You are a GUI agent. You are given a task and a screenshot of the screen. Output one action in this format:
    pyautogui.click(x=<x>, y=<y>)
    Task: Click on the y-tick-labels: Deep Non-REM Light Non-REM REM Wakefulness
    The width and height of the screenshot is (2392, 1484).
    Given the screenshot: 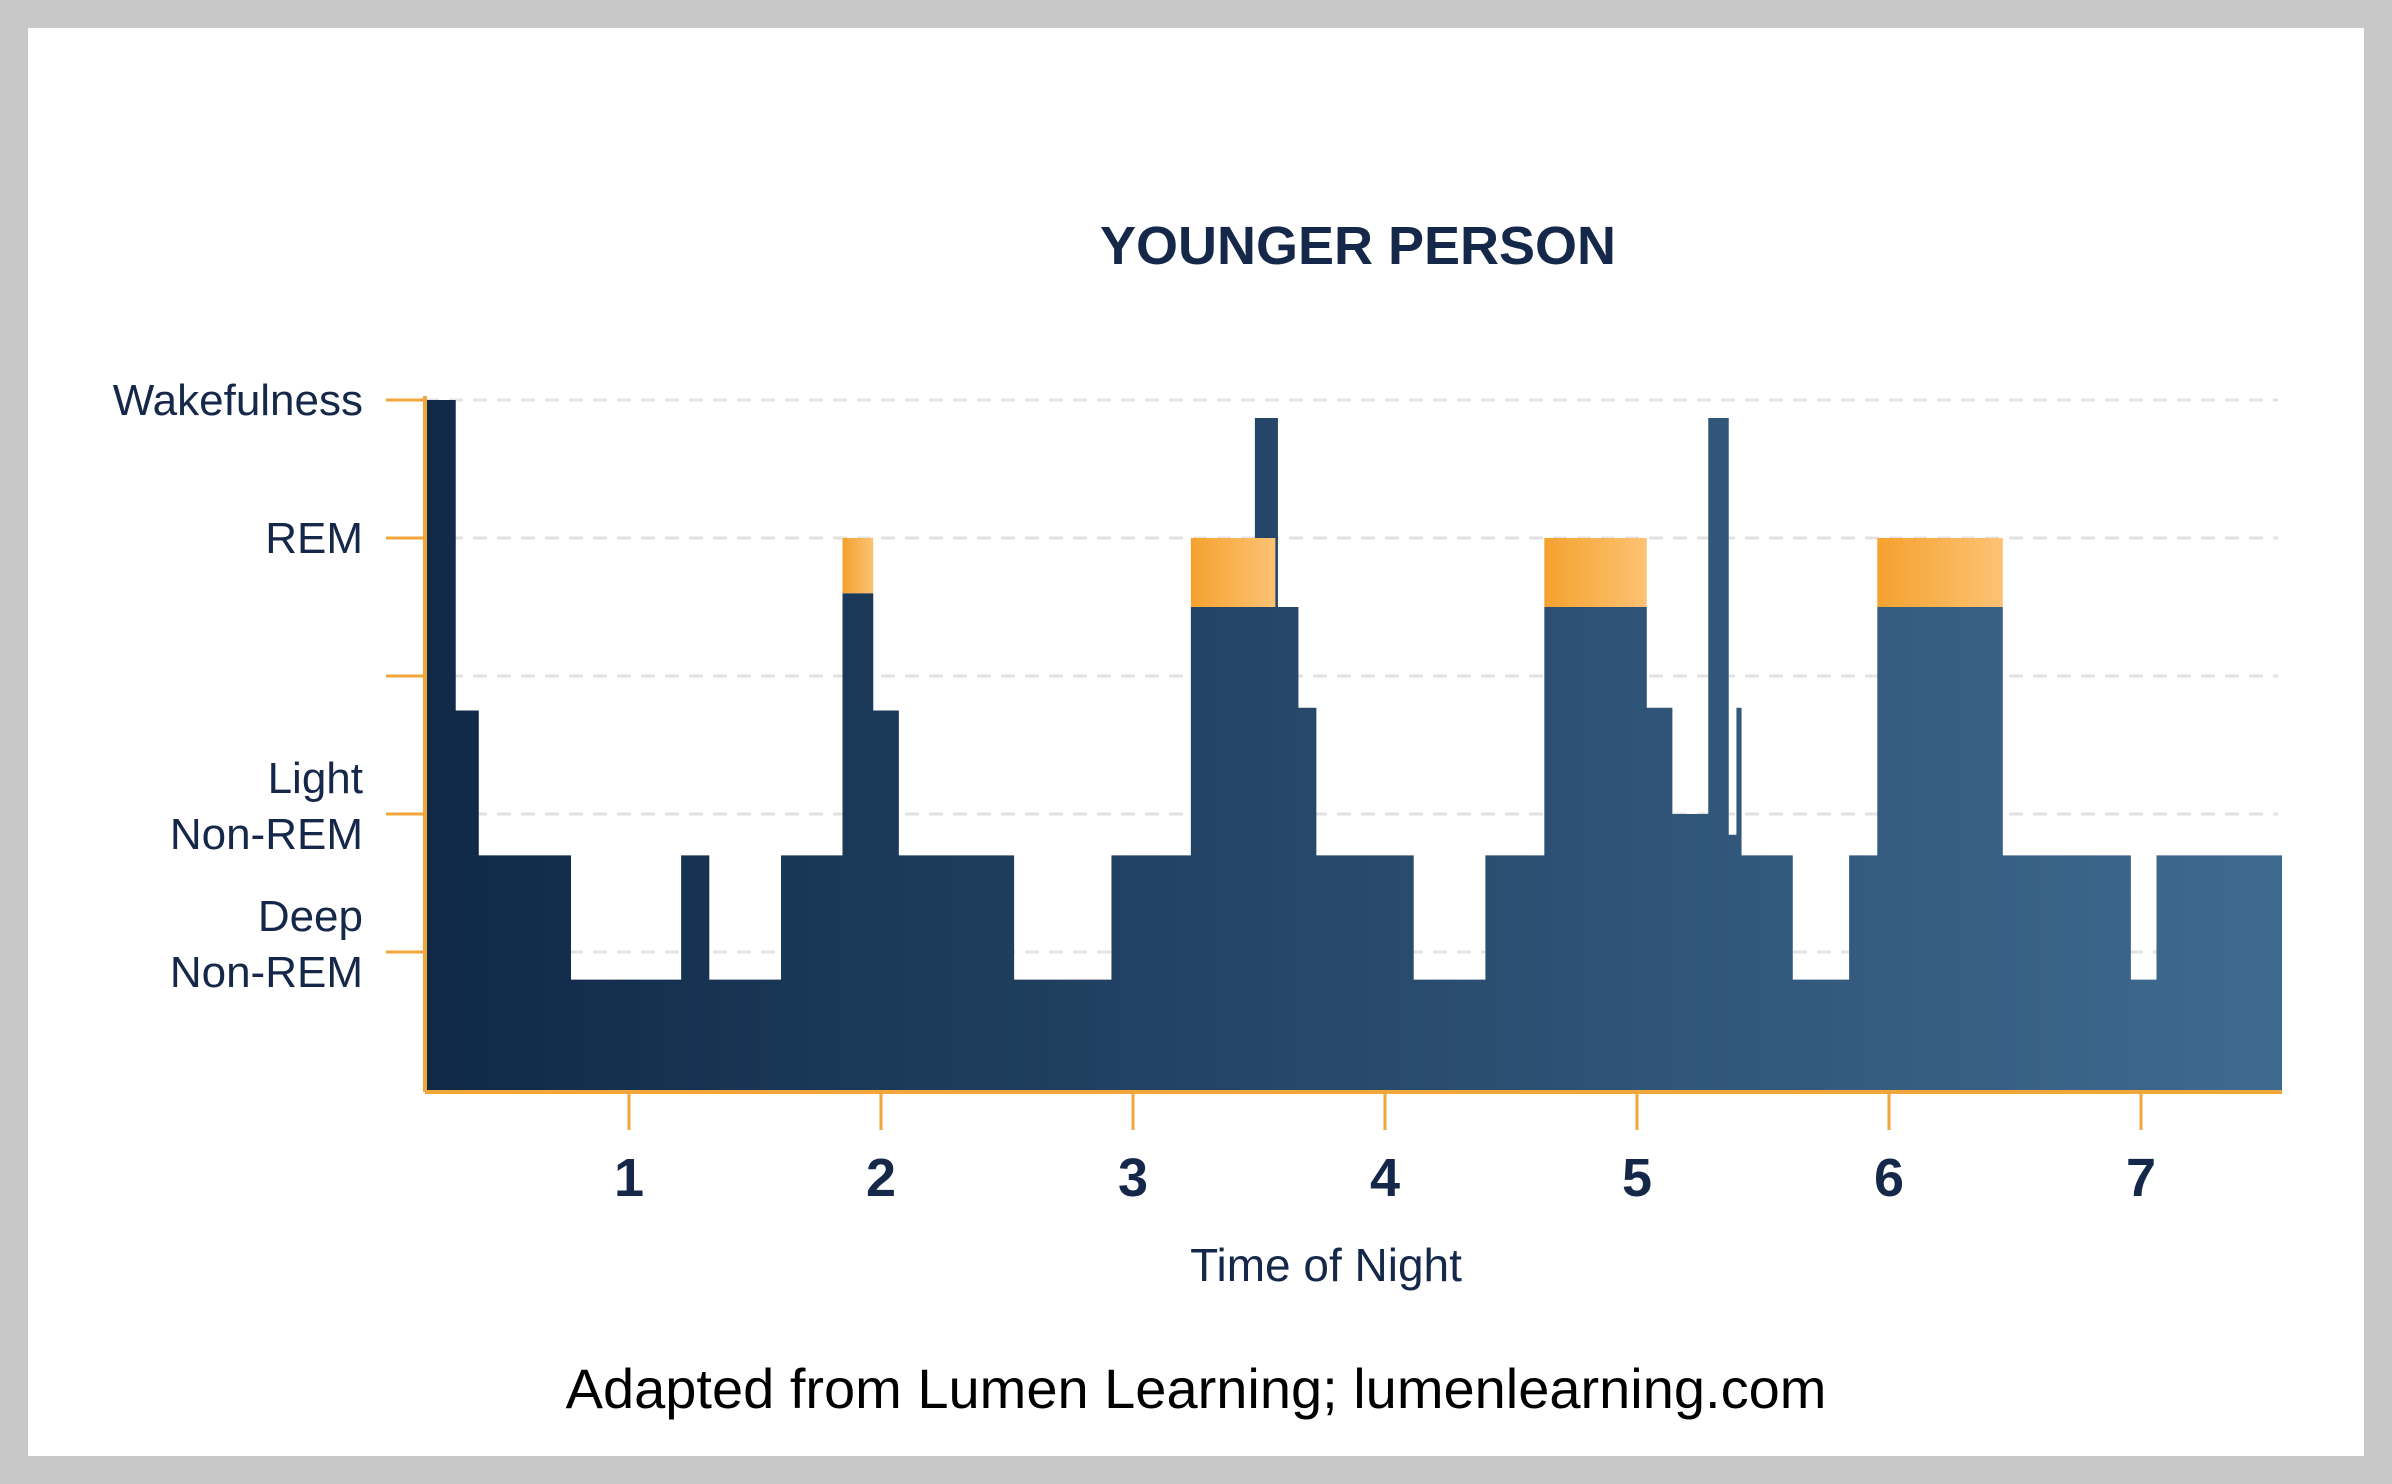 What is the action you would take?
    pyautogui.click(x=238, y=686)
    